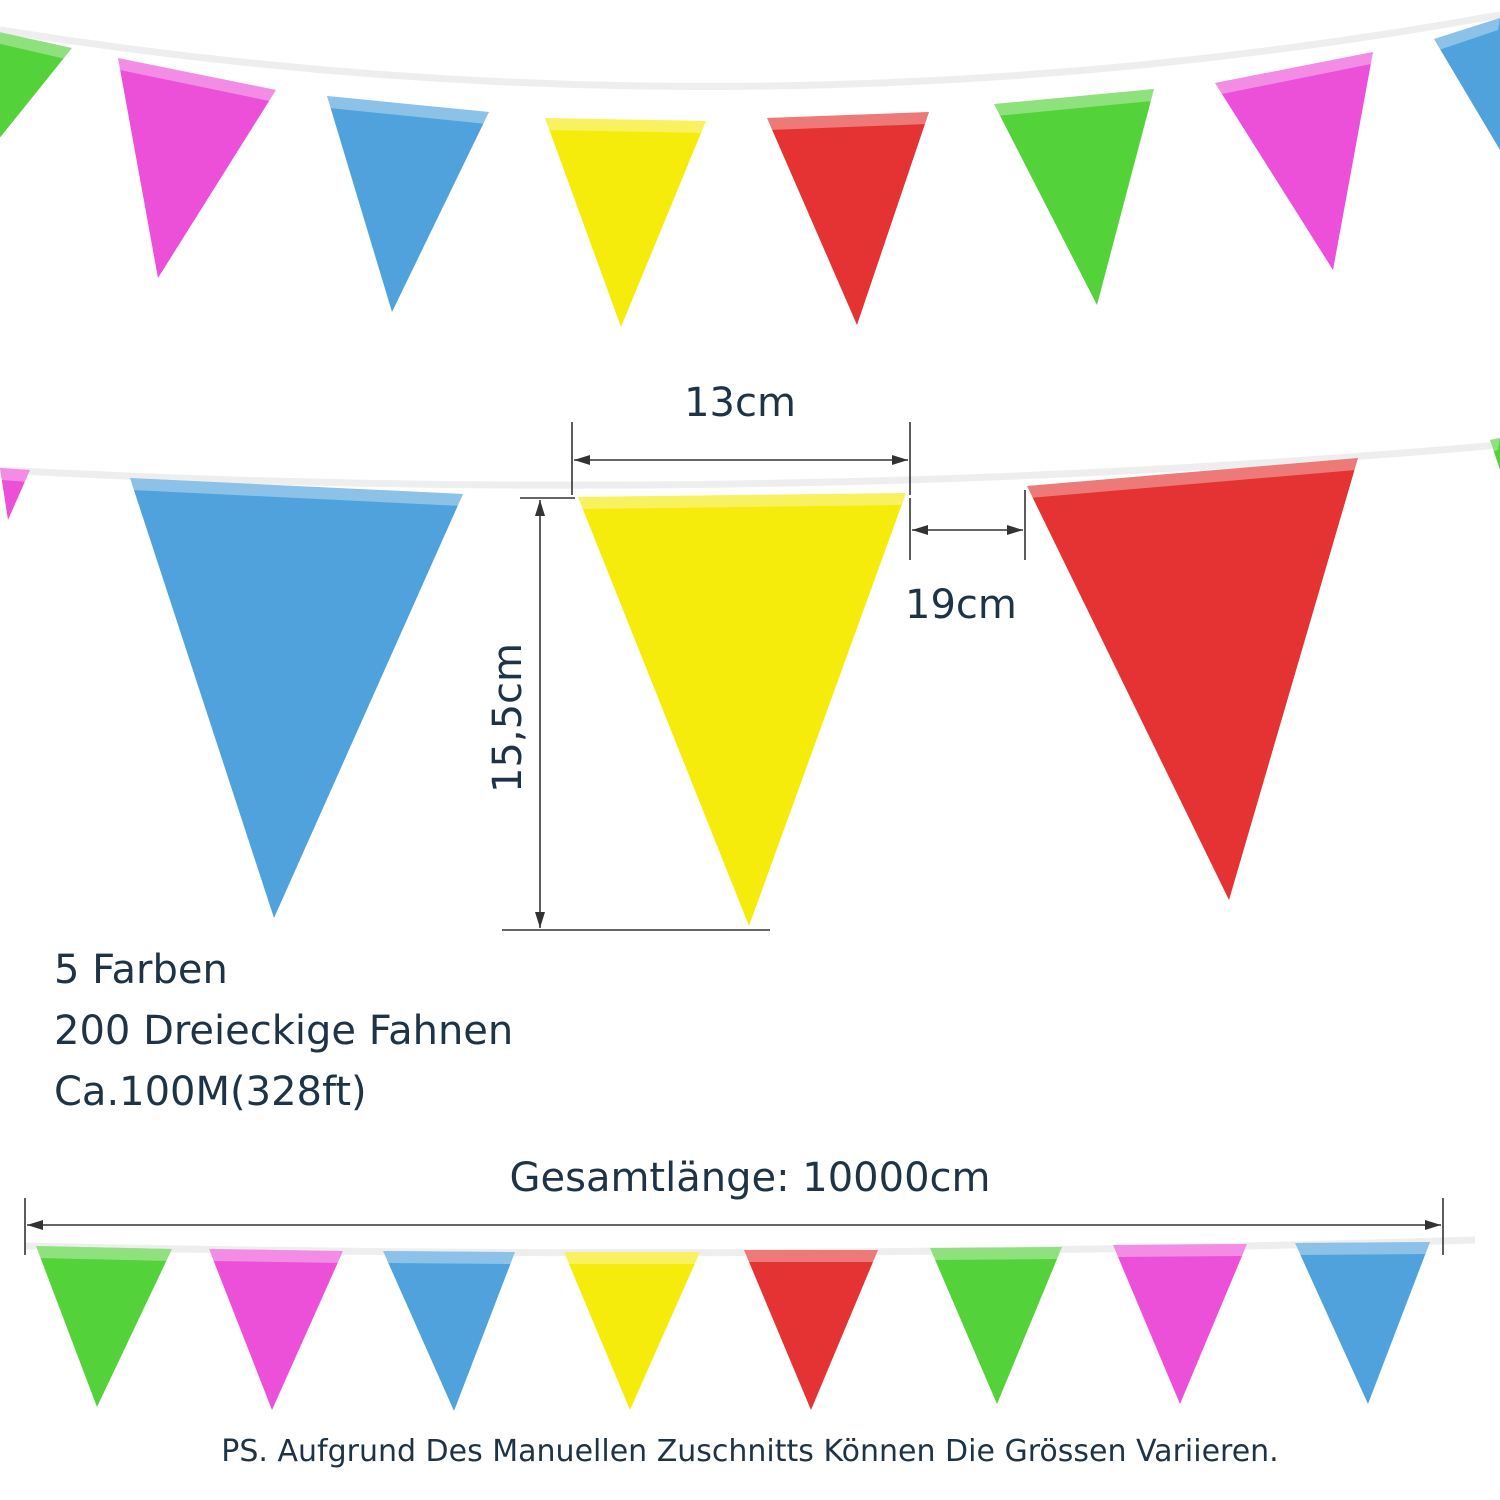  Describe the element at coordinates (540, 920) in the screenshot. I see `height-arrow-bottom` at that location.